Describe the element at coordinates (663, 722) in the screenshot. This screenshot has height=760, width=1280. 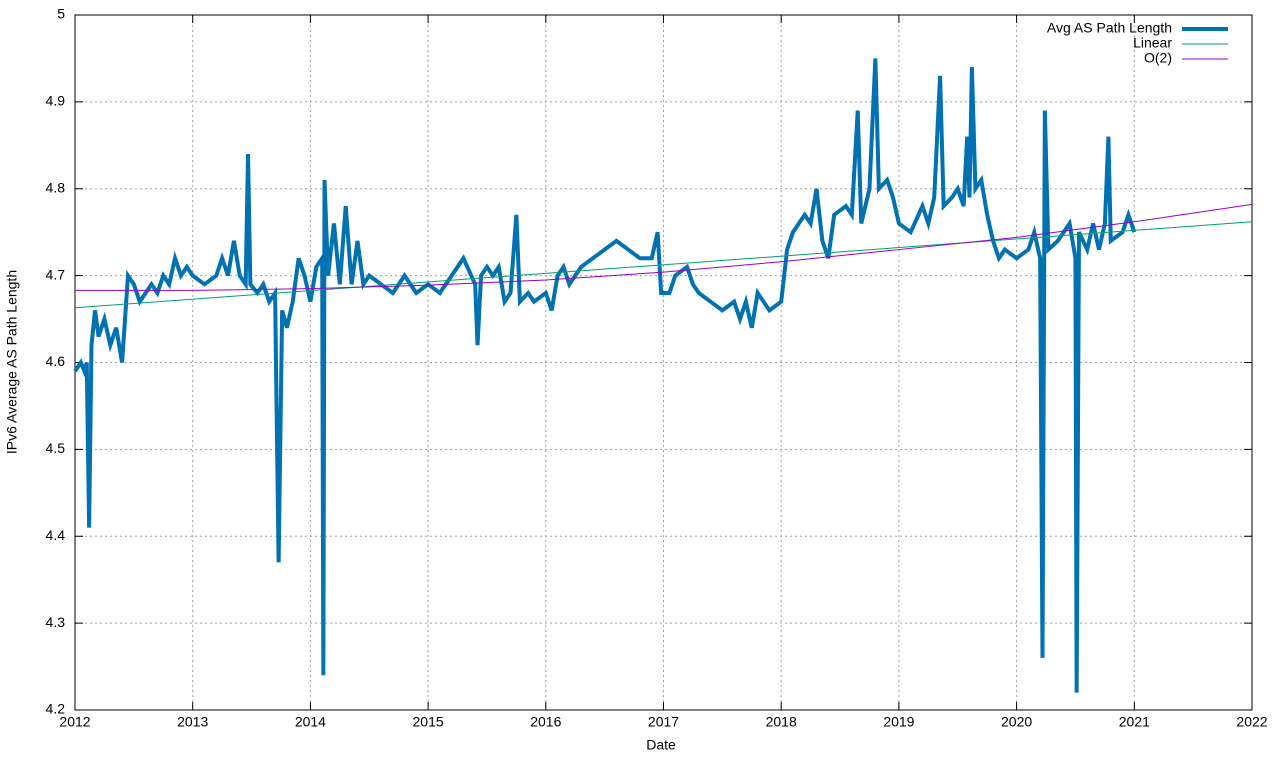
I see `x-tick-label: 2017` at that location.